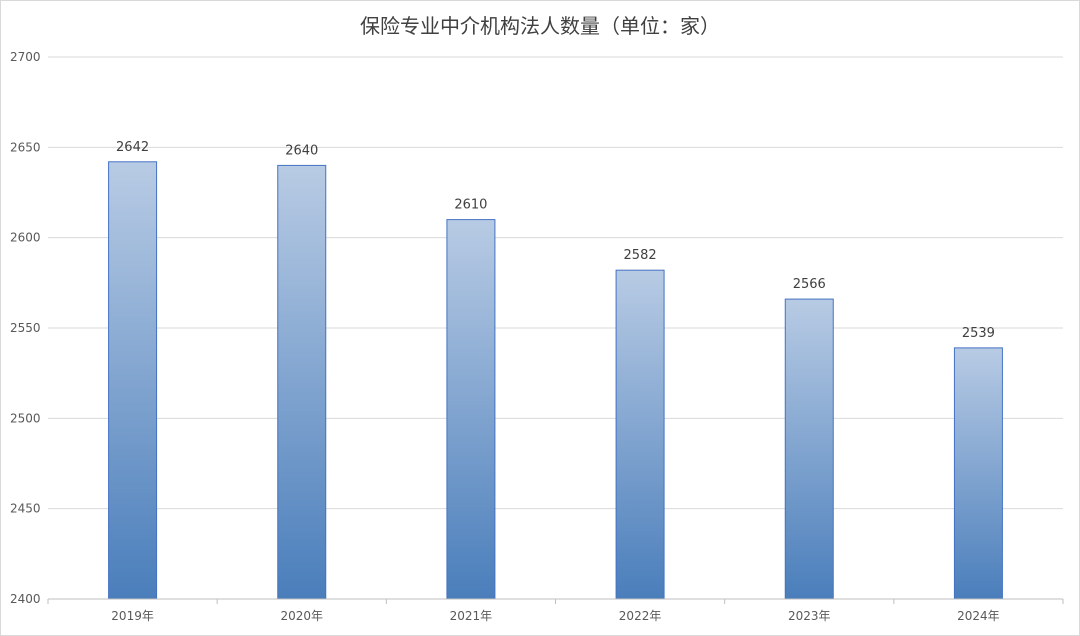 The height and width of the screenshot is (636, 1080). Describe the element at coordinates (978, 616) in the screenshot. I see `x-tick-label-2024年: 2024年` at that location.